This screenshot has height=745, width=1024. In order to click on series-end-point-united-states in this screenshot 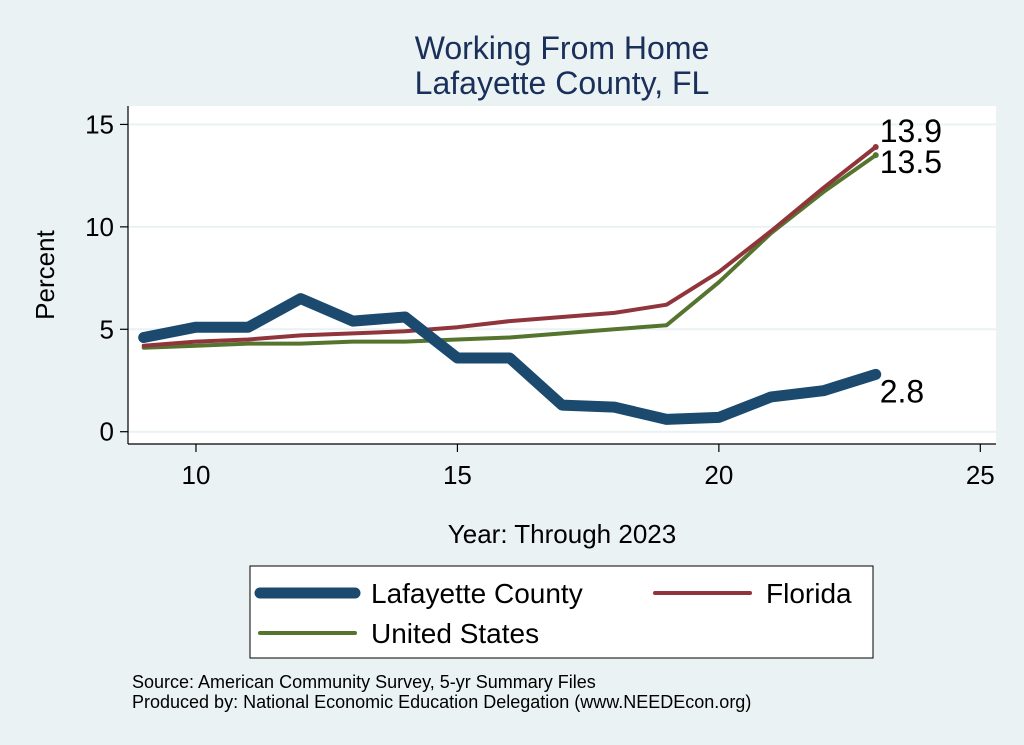, I will do `click(875, 155)`.